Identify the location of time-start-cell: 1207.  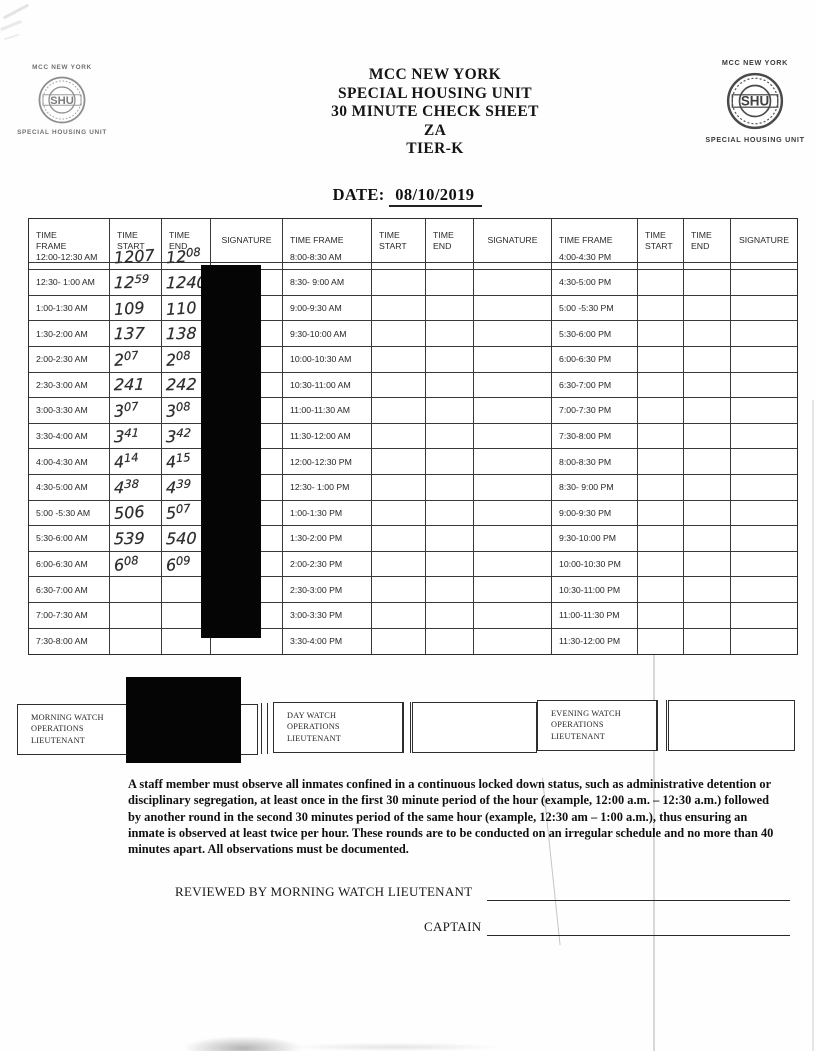
(136, 257).